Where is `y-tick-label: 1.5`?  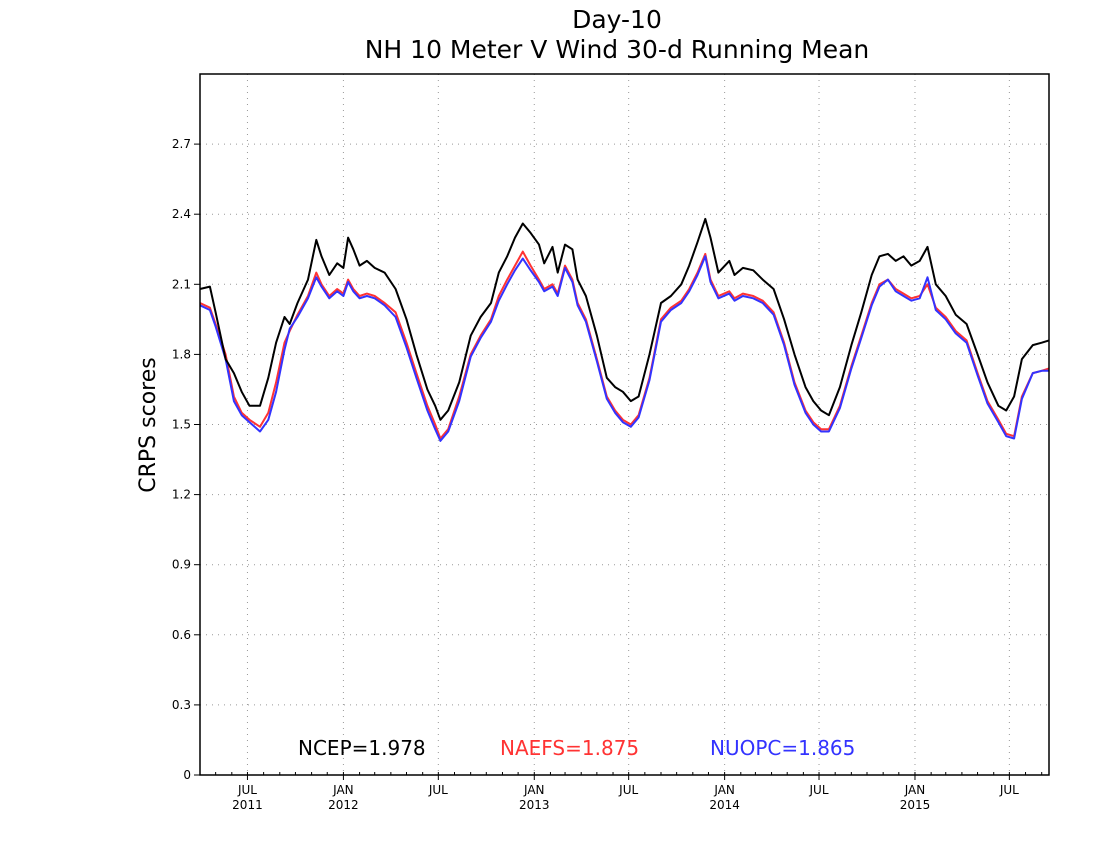 y-tick-label: 1.5 is located at coordinates (181, 425).